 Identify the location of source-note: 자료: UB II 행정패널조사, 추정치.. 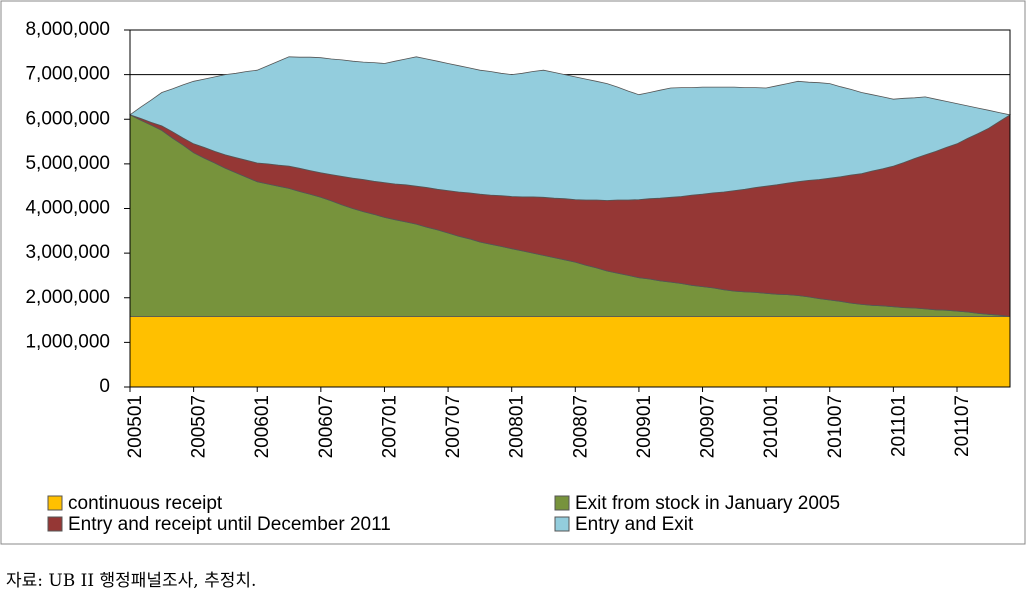
(131, 581).